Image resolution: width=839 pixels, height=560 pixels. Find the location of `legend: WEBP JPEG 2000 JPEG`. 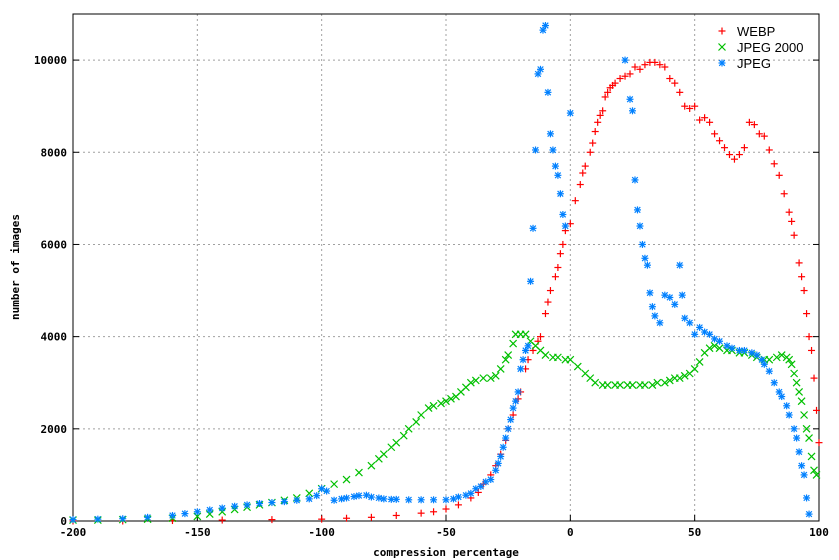

legend: WEBP JPEG 2000 JPEG is located at coordinates (761, 47).